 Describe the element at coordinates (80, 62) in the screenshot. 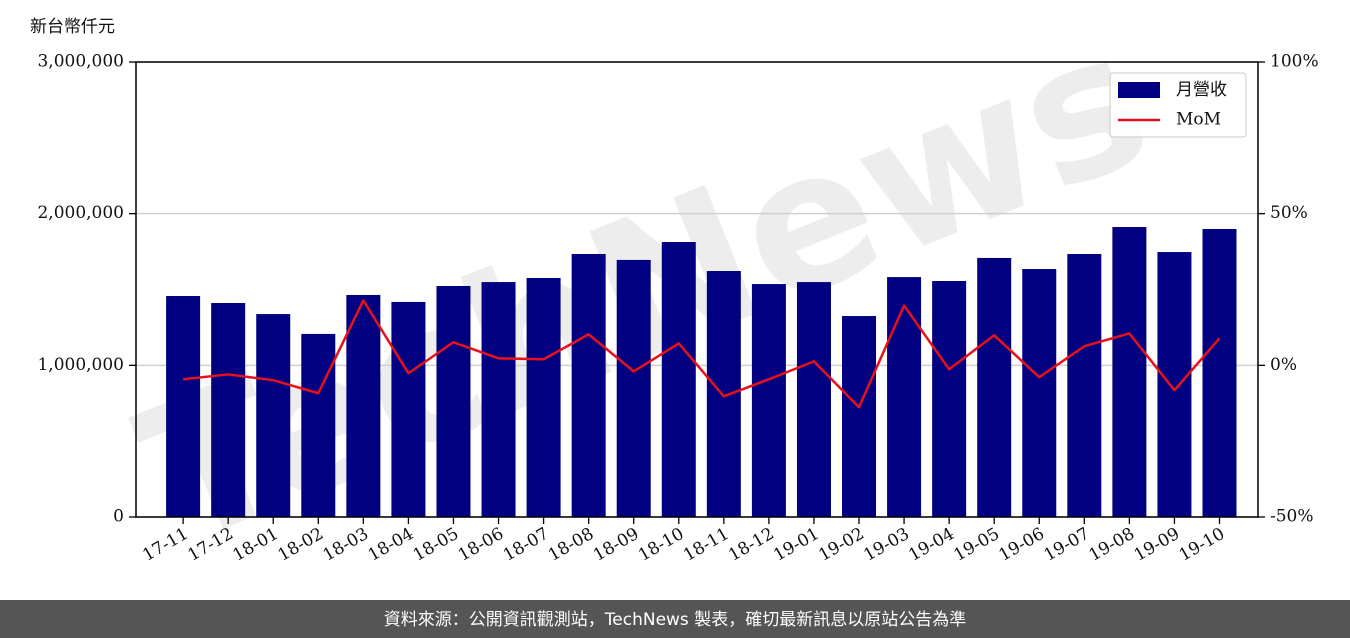

I see `y-tick-label: 3,000,000` at that location.